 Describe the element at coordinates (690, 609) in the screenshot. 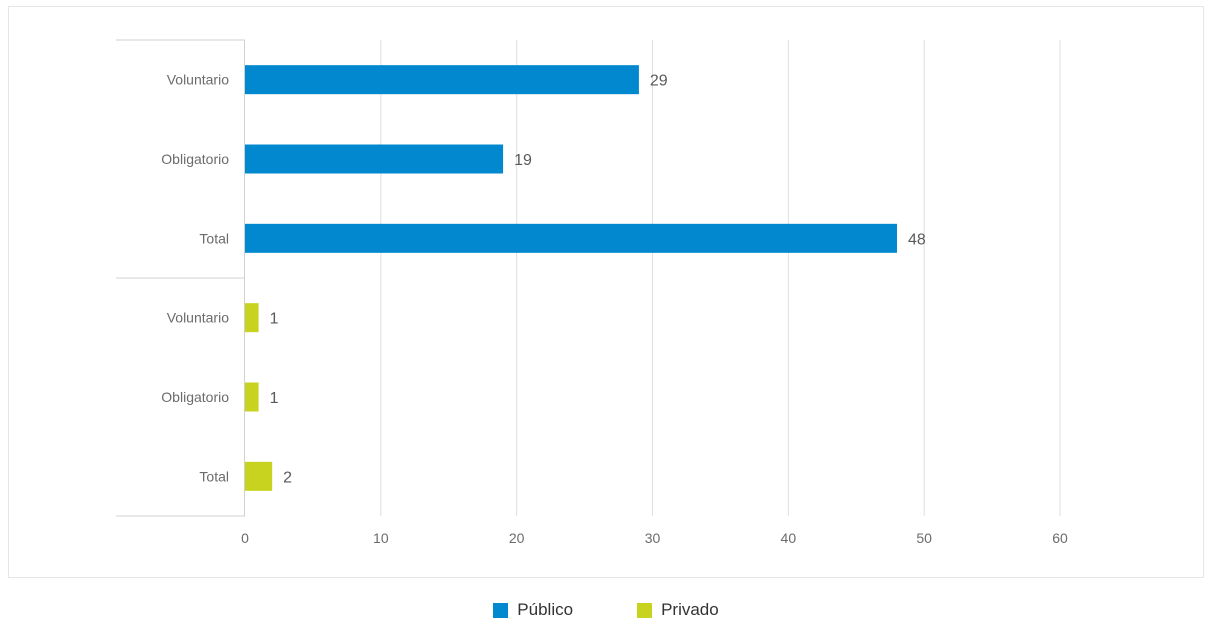

I see `legend-label-privado: Privado` at that location.